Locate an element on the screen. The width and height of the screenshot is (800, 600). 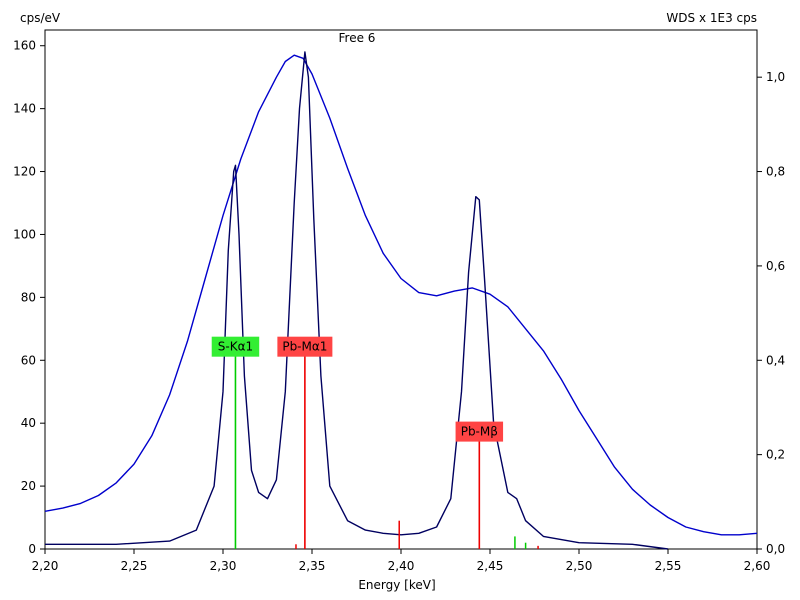
y2-tick-label: 0,2 is located at coordinates (775, 455).